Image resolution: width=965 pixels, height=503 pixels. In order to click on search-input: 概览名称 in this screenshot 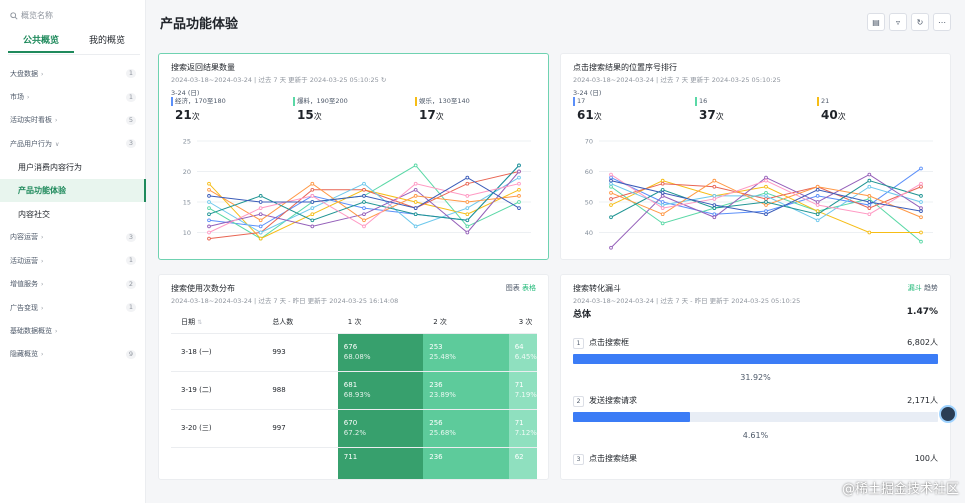, I will do `click(37, 15)`.